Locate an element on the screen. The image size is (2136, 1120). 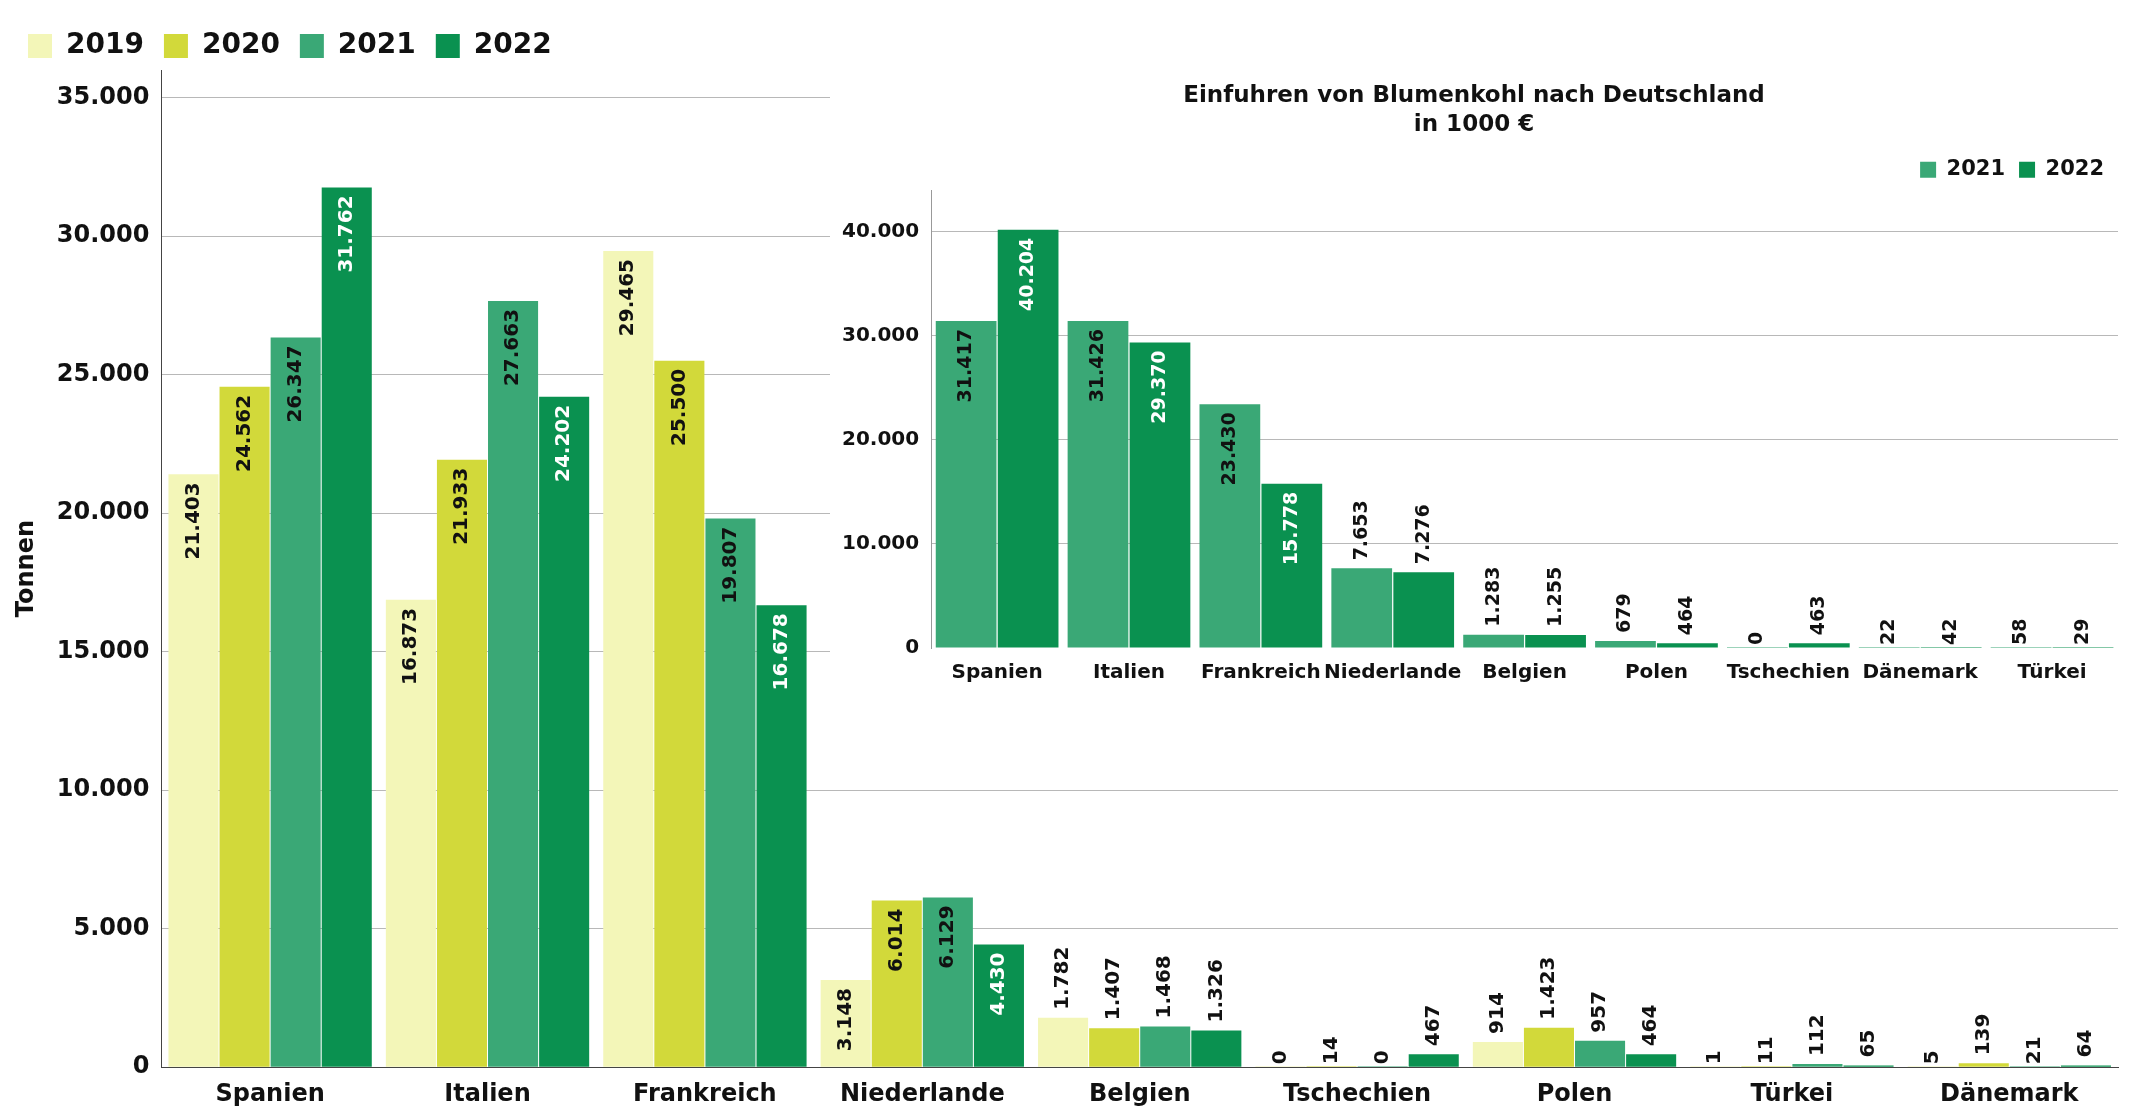
chart-subtitle: in 1000 € is located at coordinates (1474, 123).